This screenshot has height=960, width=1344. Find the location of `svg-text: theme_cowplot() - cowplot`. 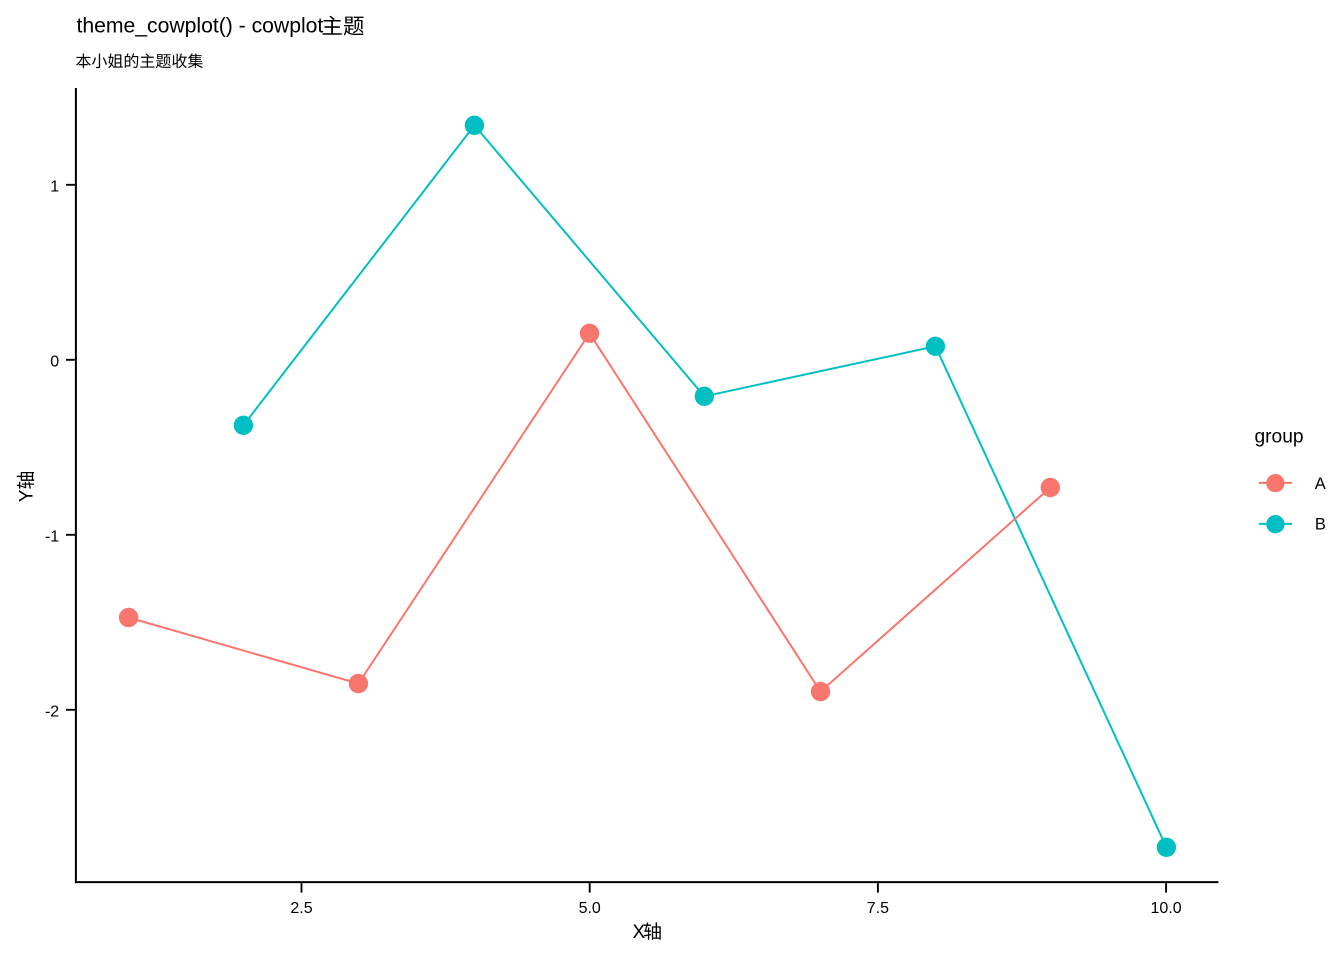

svg-text: theme_cowplot() - cowplot is located at coordinates (200, 25).